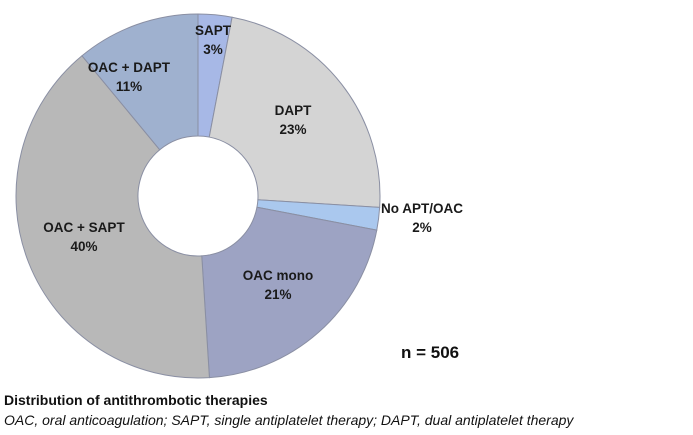 Image resolution: width=693 pixels, height=435 pixels. I want to click on slice-label: No APT/OAC, so click(422, 208).